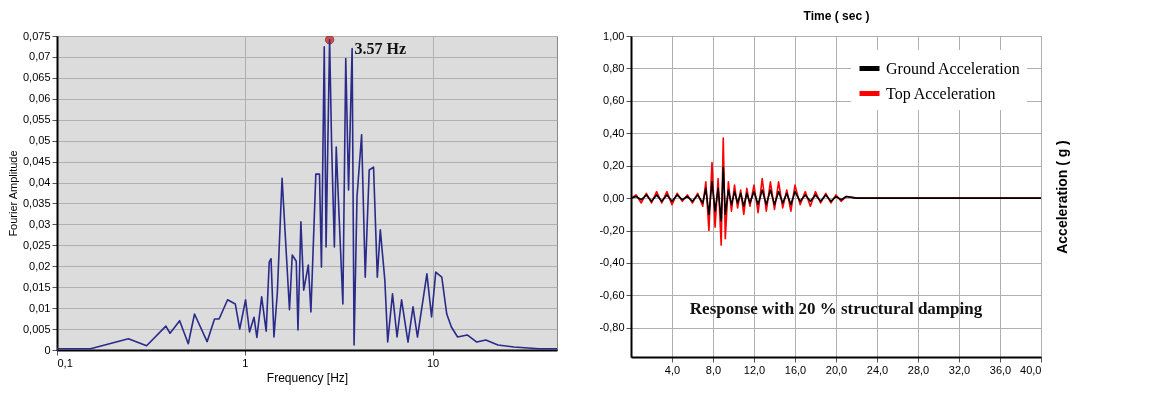 The height and width of the screenshot is (416, 1172). I want to click on x-tick-label: 0,1, so click(65, 362).